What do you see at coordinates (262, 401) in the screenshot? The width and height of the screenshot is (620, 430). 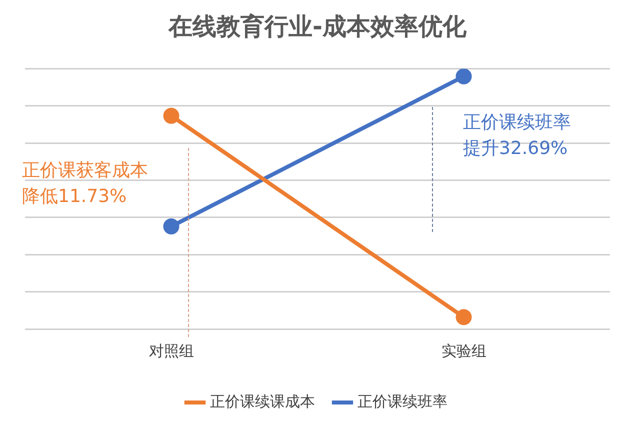 I see `legend-label: 正价课续课成本` at bounding box center [262, 401].